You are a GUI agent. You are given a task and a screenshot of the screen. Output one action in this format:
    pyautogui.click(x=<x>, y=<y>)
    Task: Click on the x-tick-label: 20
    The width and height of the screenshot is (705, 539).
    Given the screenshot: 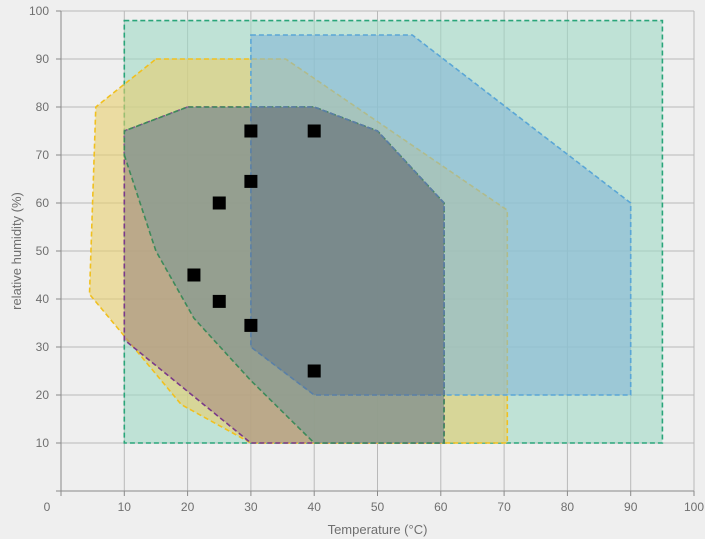 What is the action you would take?
    pyautogui.click(x=188, y=507)
    